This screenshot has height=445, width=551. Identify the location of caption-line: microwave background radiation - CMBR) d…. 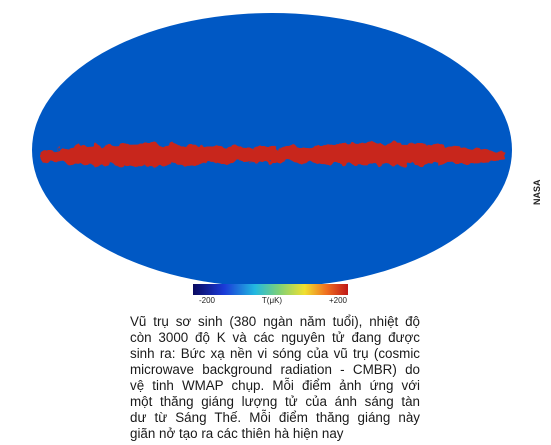
(275, 369).